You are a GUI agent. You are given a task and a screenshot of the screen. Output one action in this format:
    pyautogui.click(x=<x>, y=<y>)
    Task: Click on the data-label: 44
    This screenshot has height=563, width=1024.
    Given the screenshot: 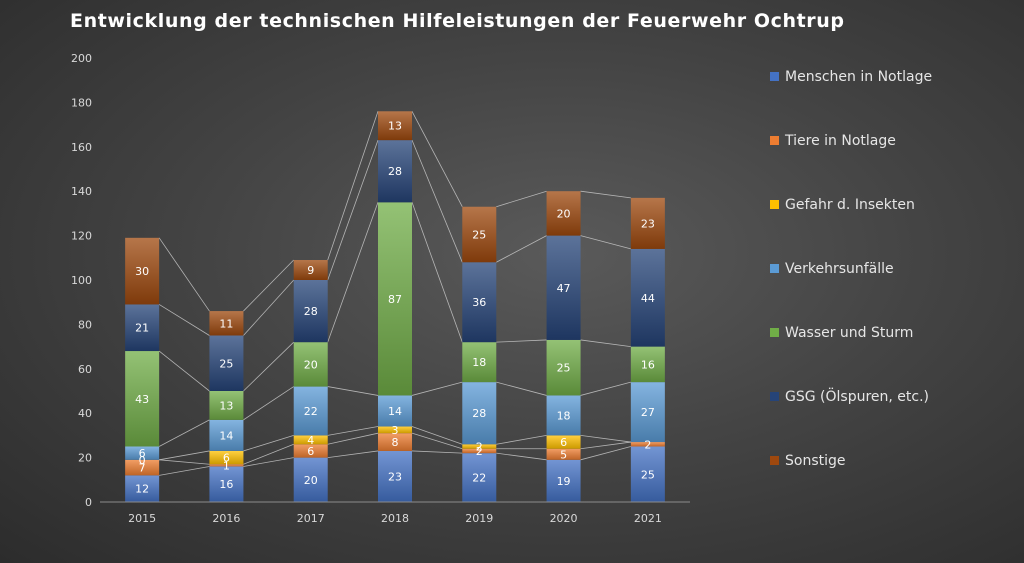 What is the action you would take?
    pyautogui.click(x=648, y=298)
    